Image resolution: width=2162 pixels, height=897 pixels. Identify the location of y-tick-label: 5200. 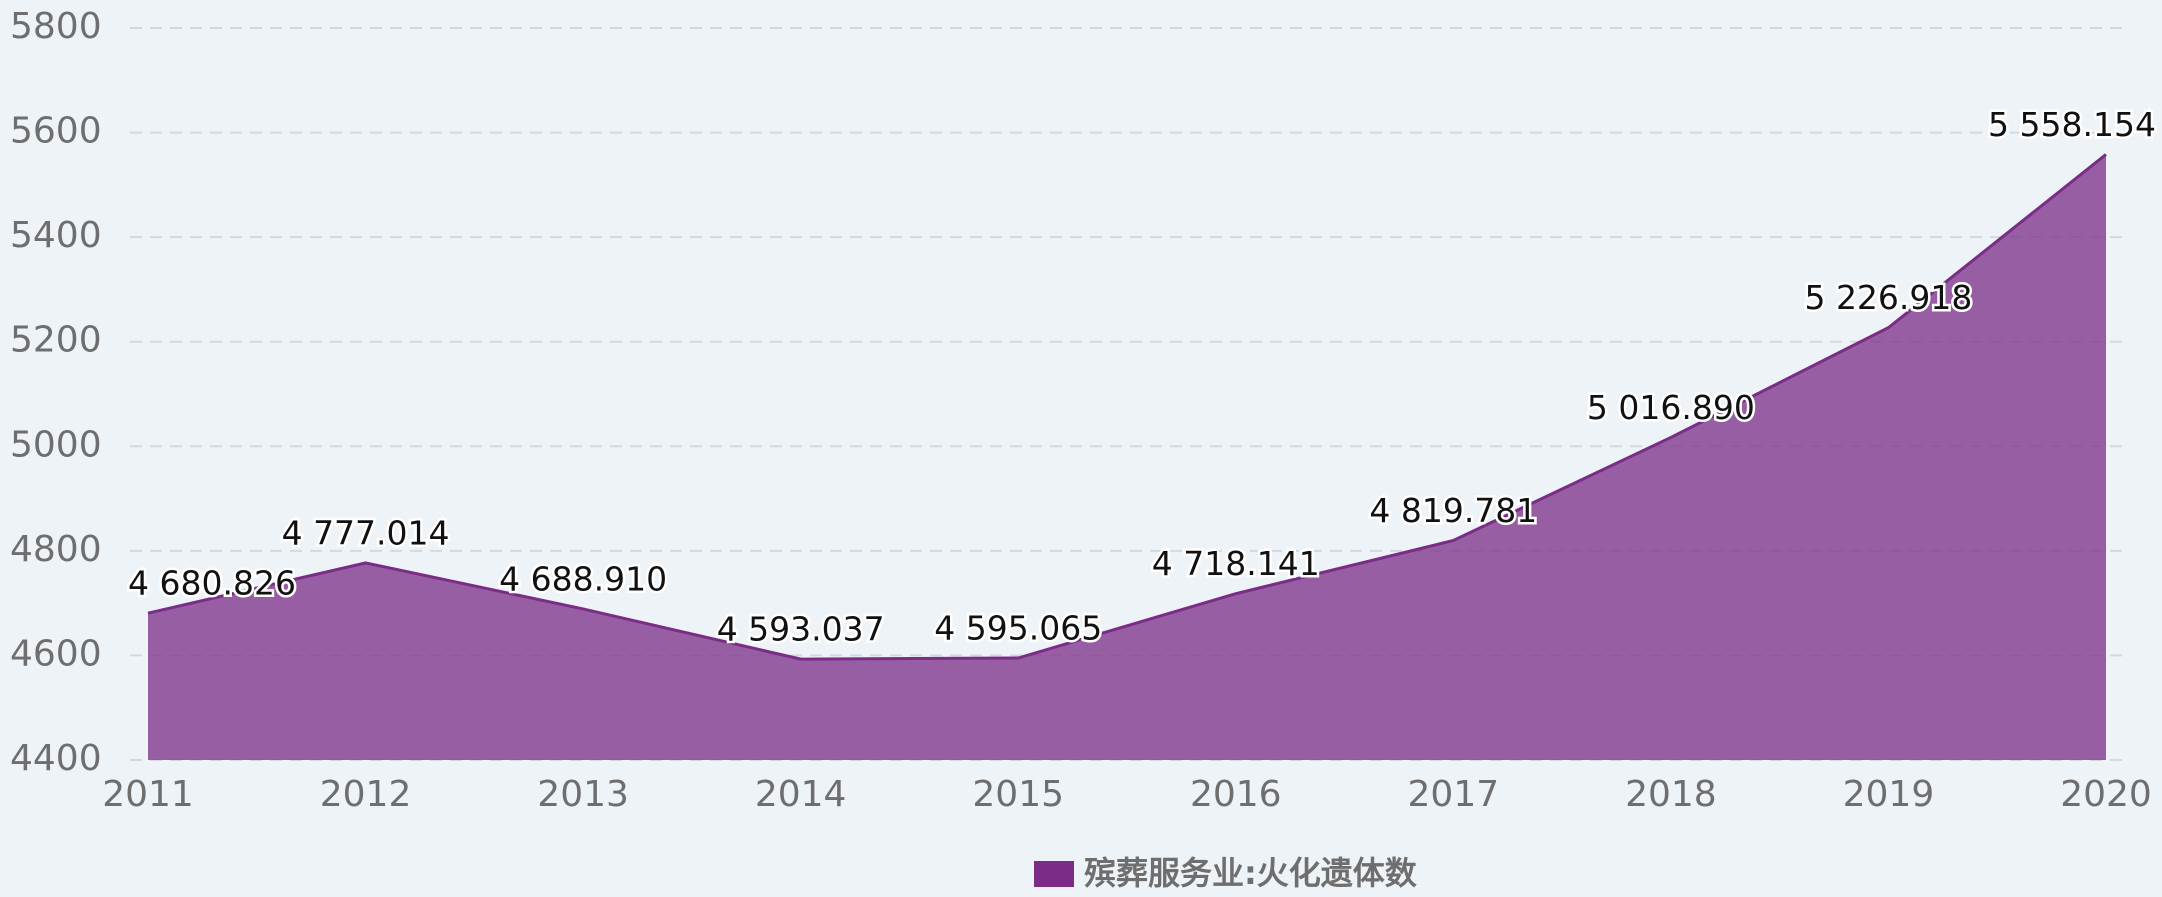
(56, 340).